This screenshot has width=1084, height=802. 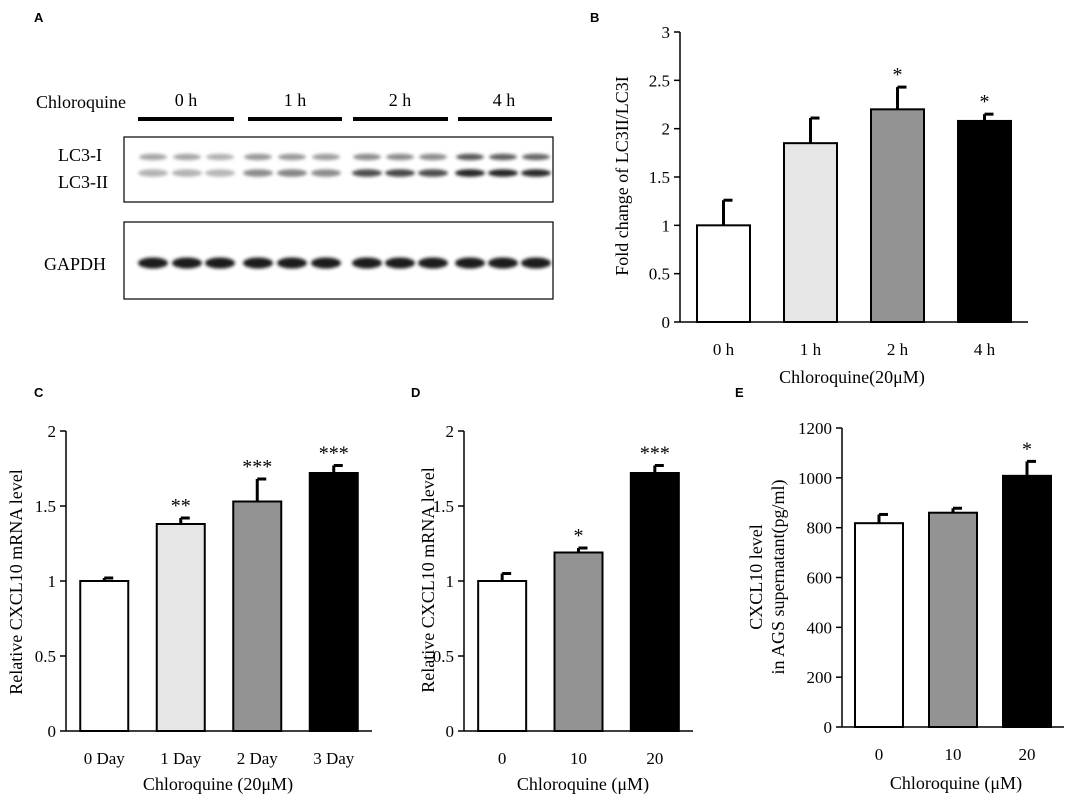 What do you see at coordinates (81, 102) in the screenshot?
I see `blot-treatment-label: Chloroquine` at bounding box center [81, 102].